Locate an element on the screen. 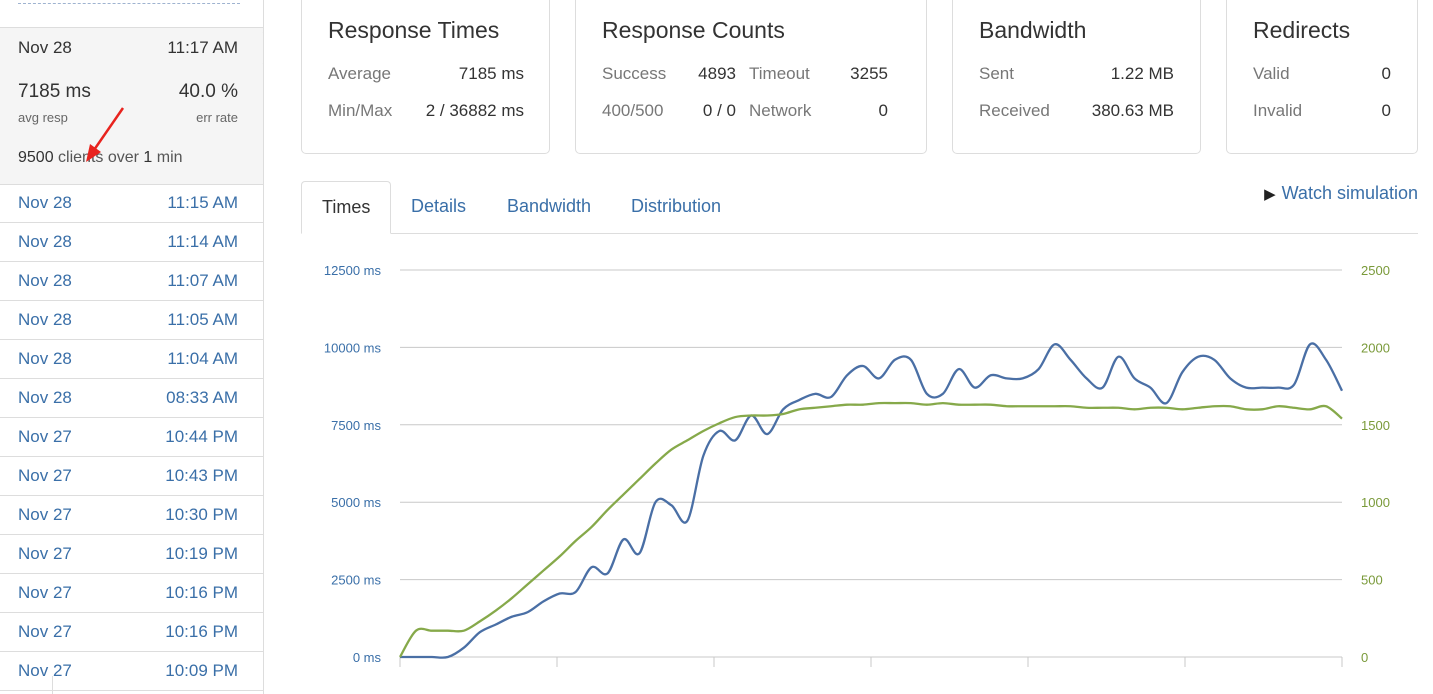  run-list-item: Nov 27 10:09 PM is located at coordinates (131, 671).